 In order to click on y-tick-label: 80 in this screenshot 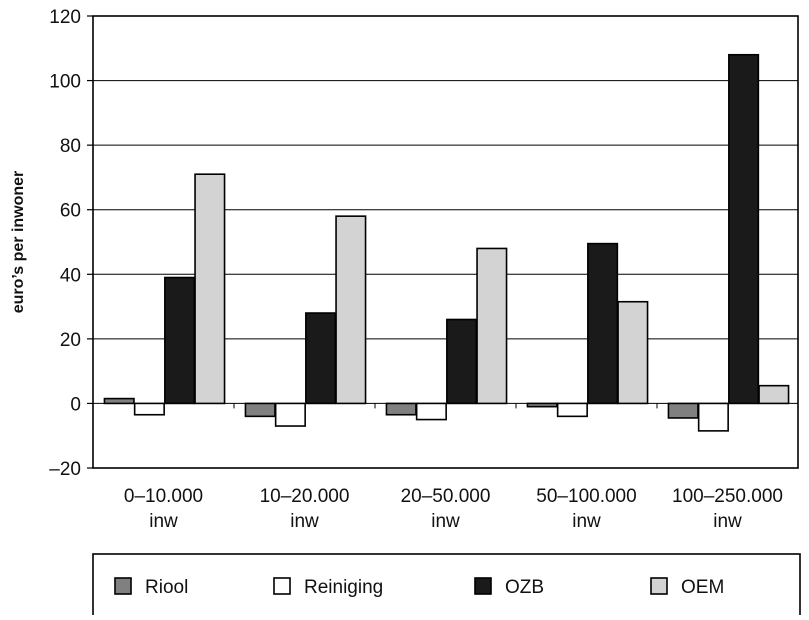, I will do `click(70, 146)`.